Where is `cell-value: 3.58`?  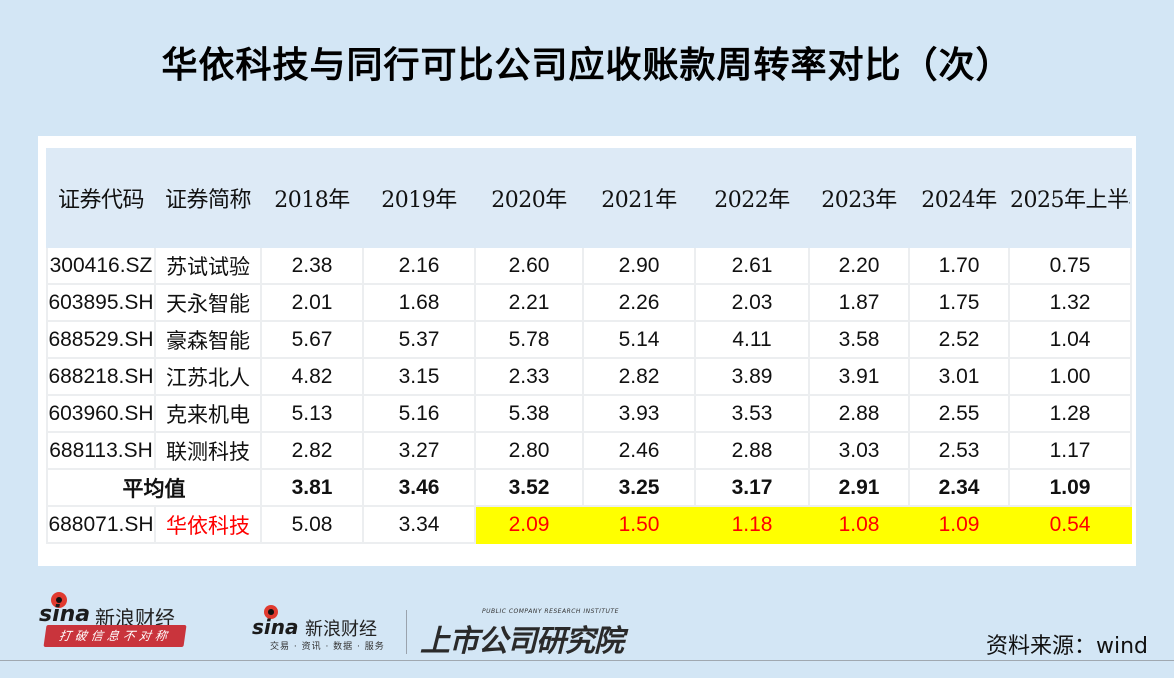 cell-value: 3.58 is located at coordinates (859, 339).